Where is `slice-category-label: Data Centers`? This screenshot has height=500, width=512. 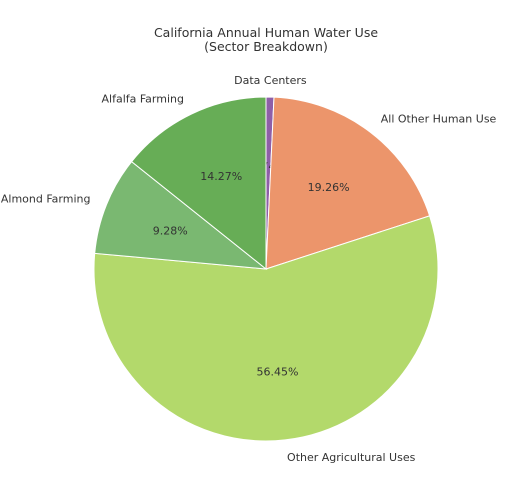
slice-category-label: Data Centers is located at coordinates (270, 80).